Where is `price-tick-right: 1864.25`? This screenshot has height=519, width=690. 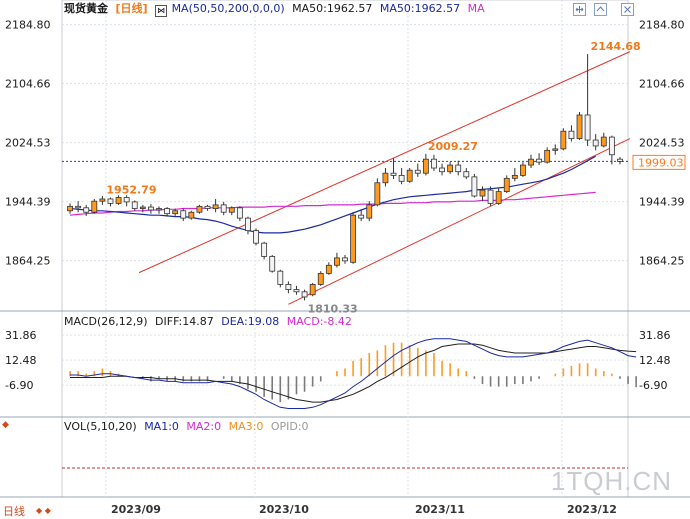 price-tick-right: 1864.25 is located at coordinates (662, 261).